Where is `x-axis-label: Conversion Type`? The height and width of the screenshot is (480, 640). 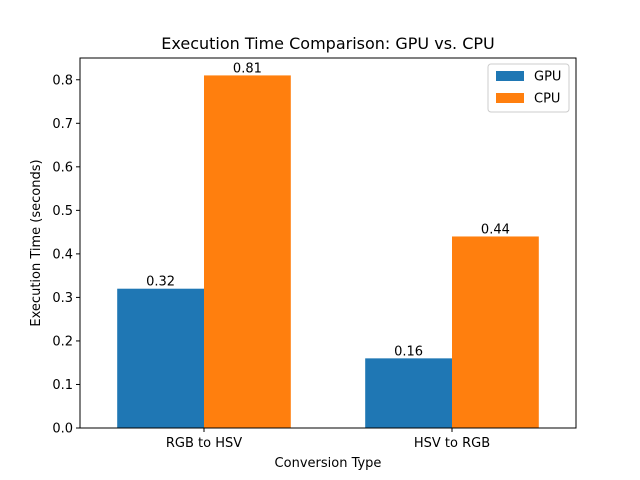
x-axis-label: Conversion Type is located at coordinates (328, 463).